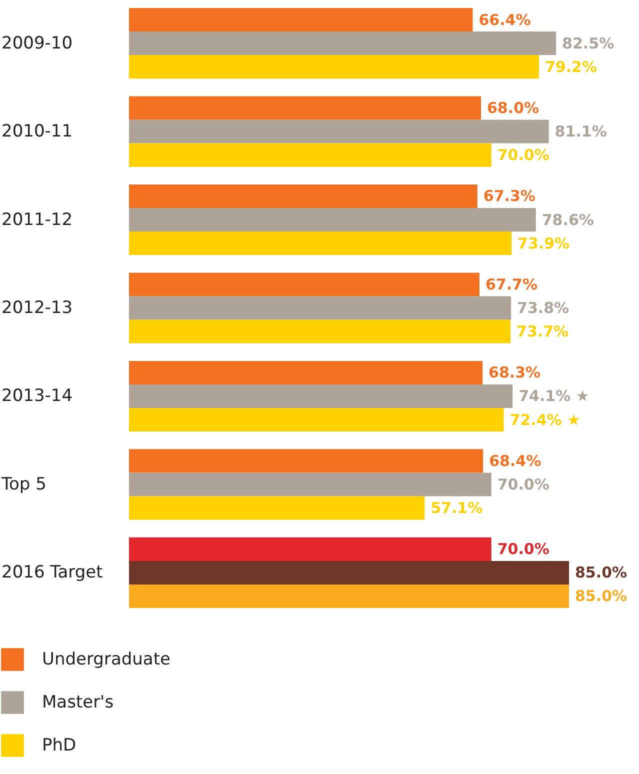 This screenshot has height=774, width=639. Describe the element at coordinates (37, 308) in the screenshot. I see `y-tick-label: 2012-13` at that location.